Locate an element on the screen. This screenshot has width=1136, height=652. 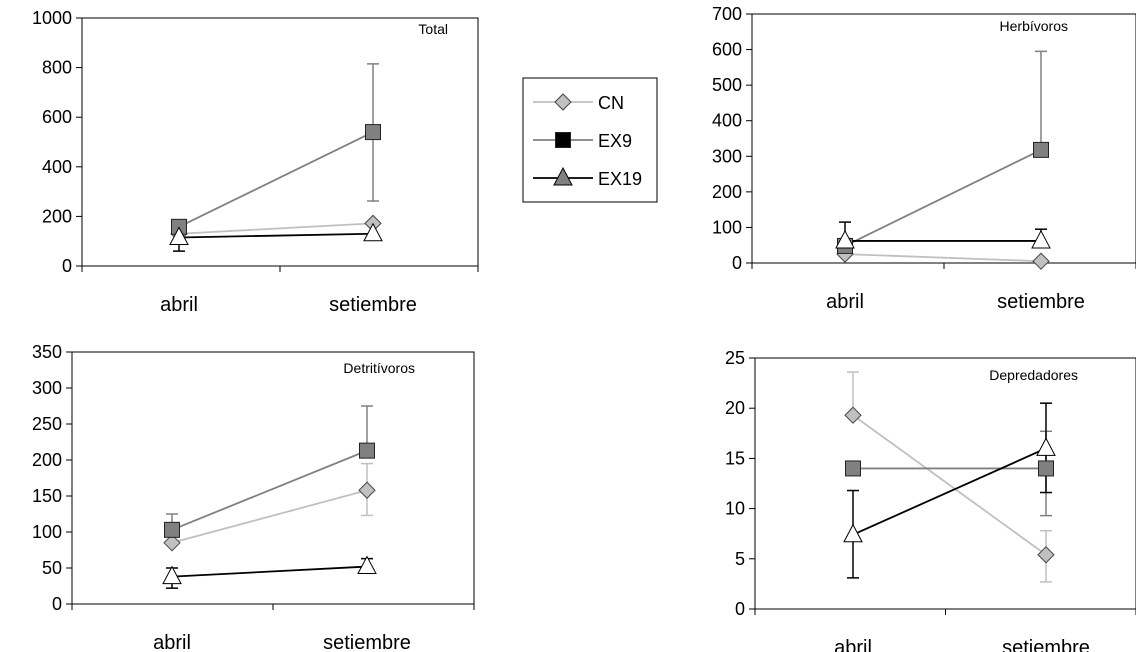
y-tick-label: 5 is located at coordinates (740, 559).